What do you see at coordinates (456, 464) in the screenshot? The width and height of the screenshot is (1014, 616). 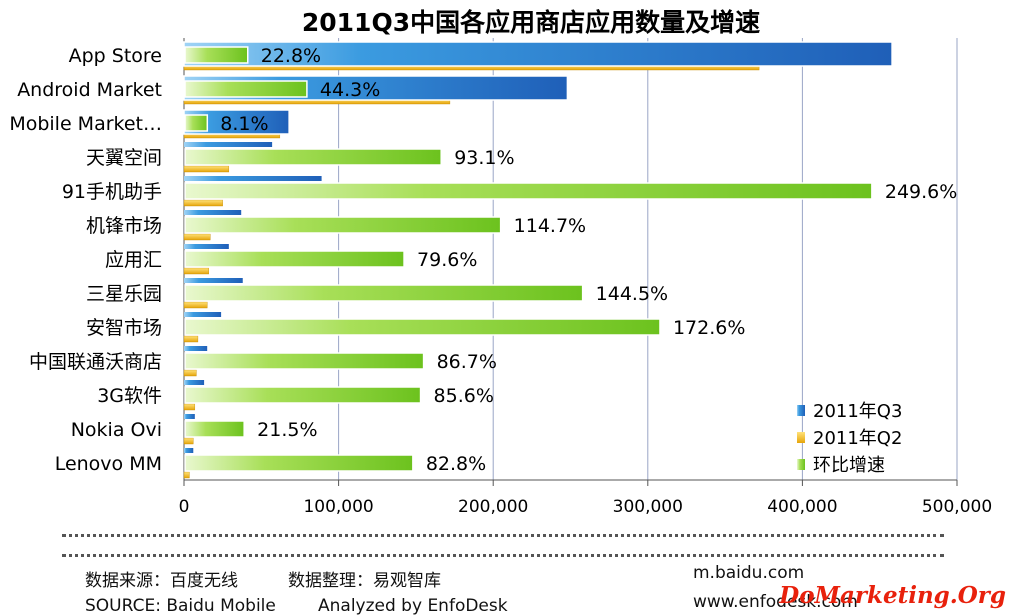 I see `growth-label: 82.8%` at bounding box center [456, 464].